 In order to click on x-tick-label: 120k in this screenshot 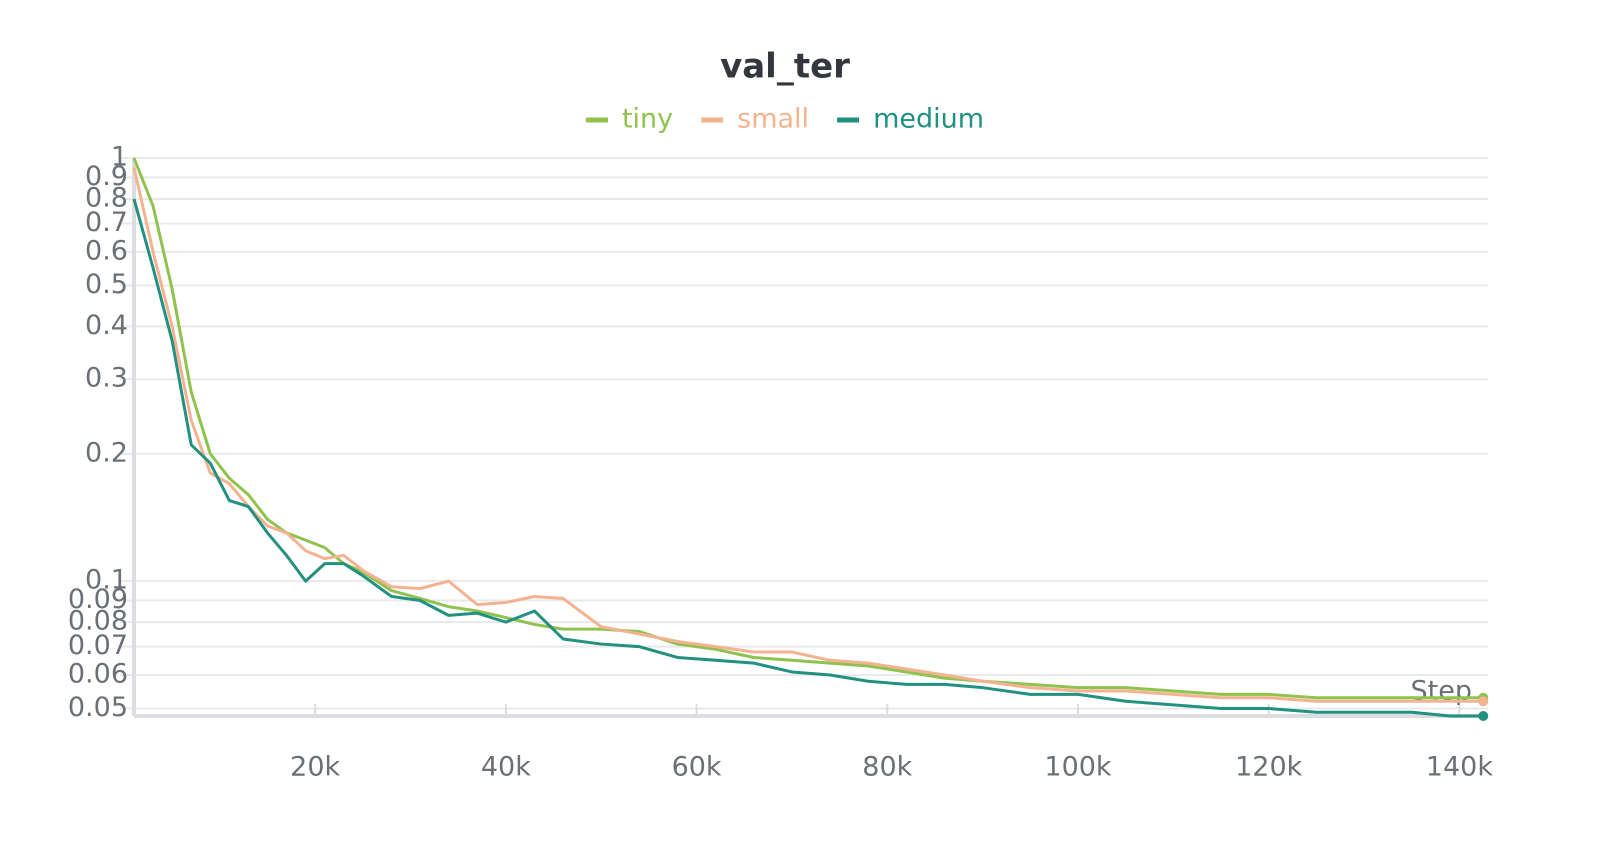, I will do `click(1269, 767)`.